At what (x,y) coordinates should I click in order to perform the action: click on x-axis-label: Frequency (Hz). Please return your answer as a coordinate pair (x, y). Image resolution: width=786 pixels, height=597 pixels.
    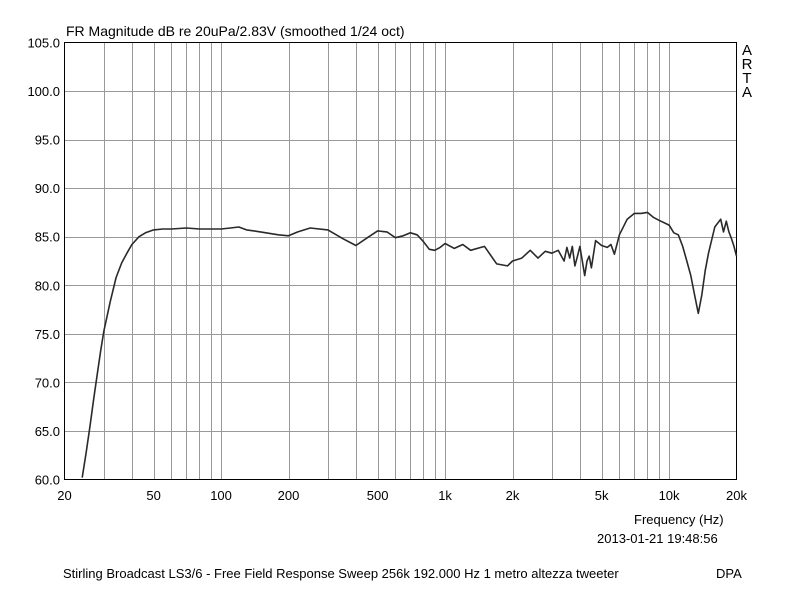
    Looking at the image, I should click on (679, 519).